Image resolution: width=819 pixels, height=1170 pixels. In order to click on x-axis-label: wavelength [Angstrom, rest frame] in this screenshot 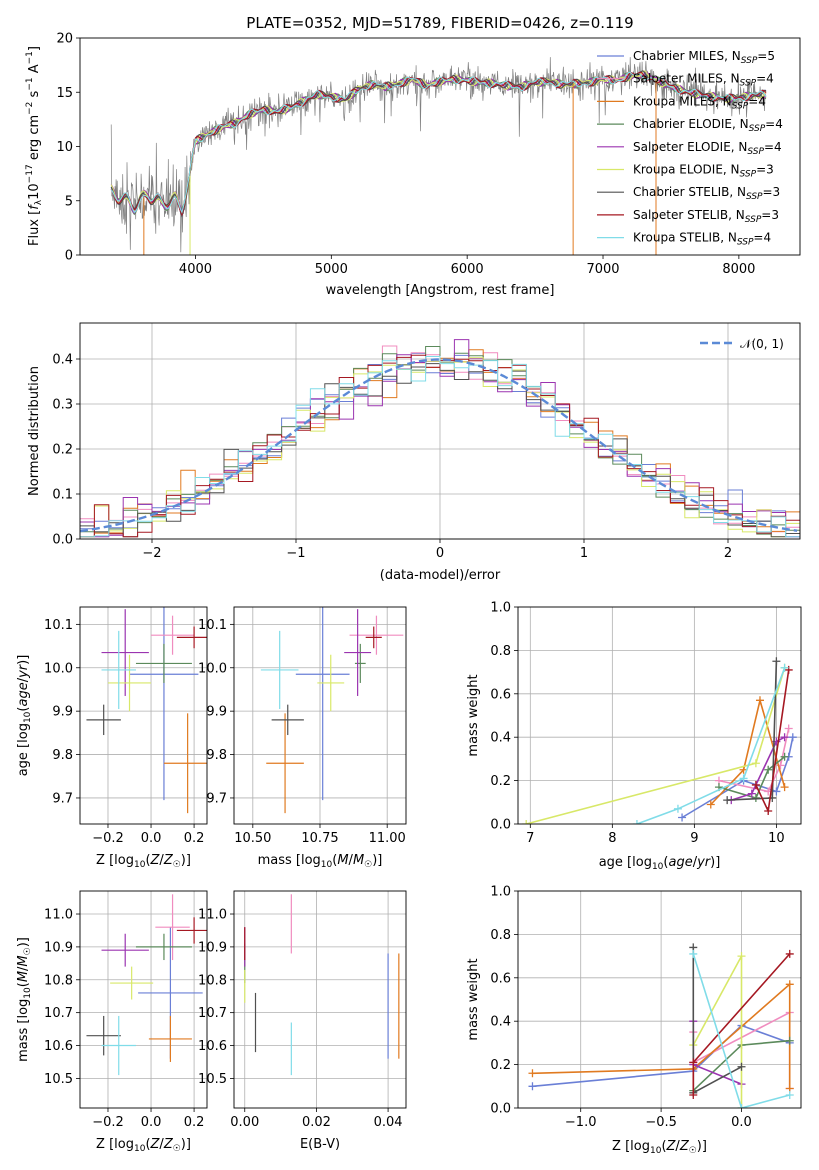, I will do `click(440, 290)`.